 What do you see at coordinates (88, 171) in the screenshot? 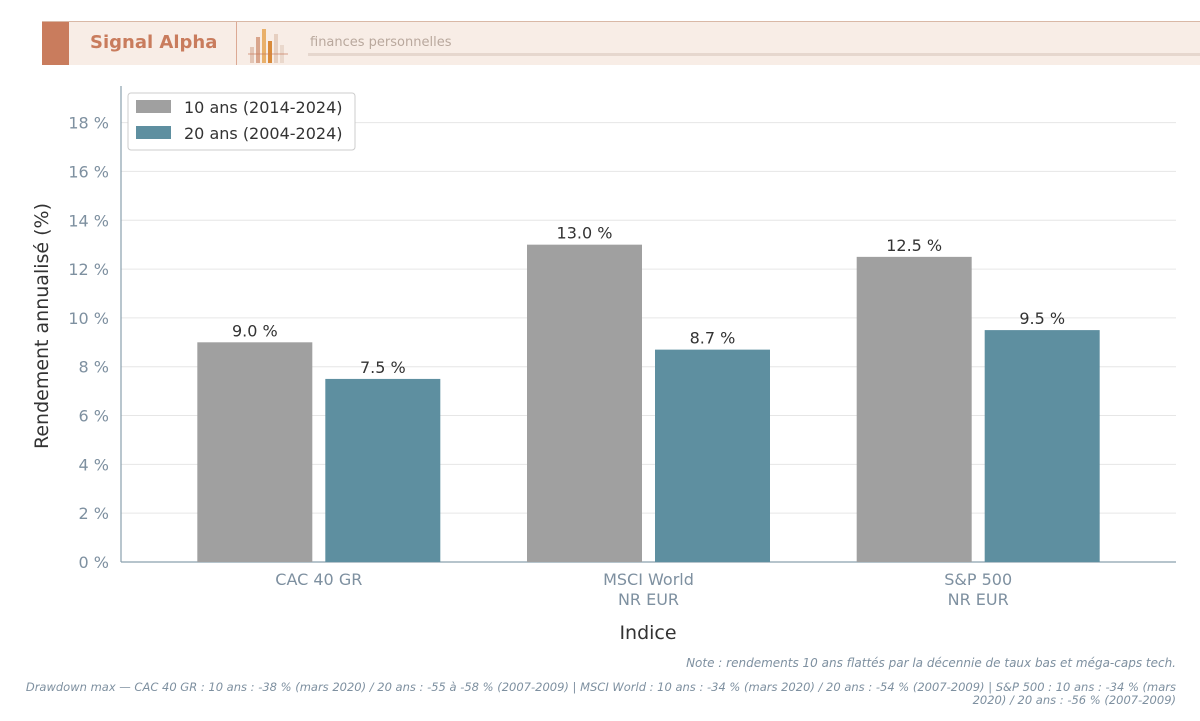
I see `y-tick-label: 16 %` at bounding box center [88, 171].